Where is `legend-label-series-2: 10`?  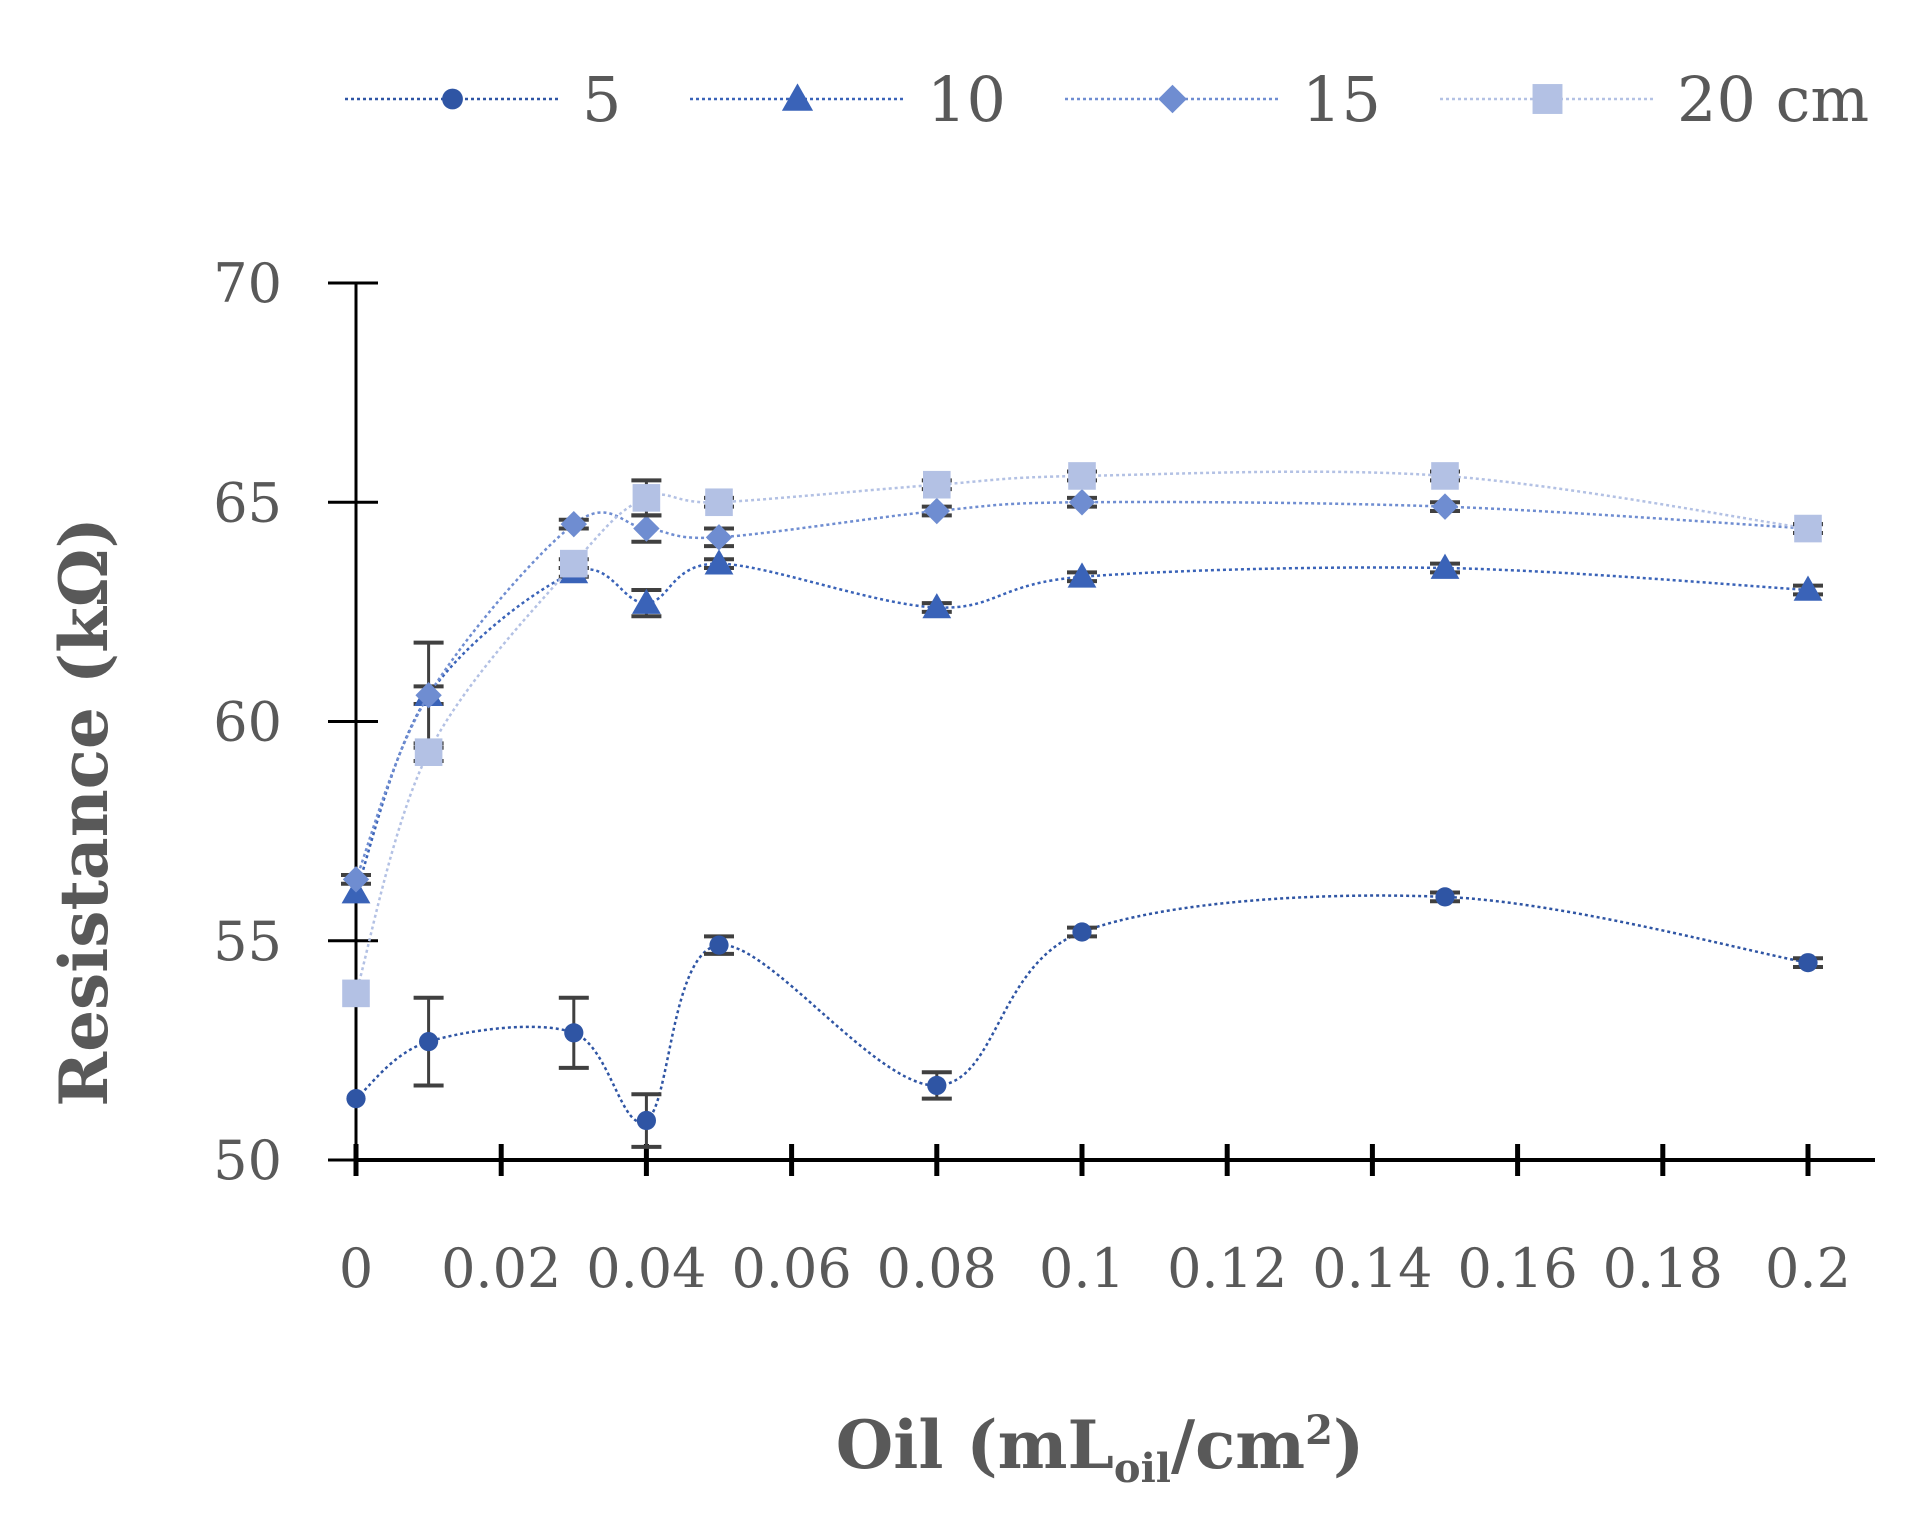
legend-label-series-2: 10 is located at coordinates (966, 99).